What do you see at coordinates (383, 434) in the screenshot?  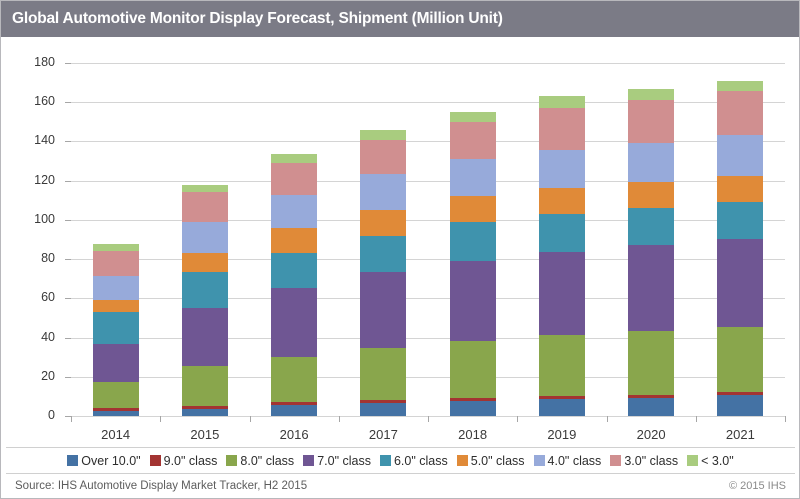 I see `x-axis-tick-label: 2017` at bounding box center [383, 434].